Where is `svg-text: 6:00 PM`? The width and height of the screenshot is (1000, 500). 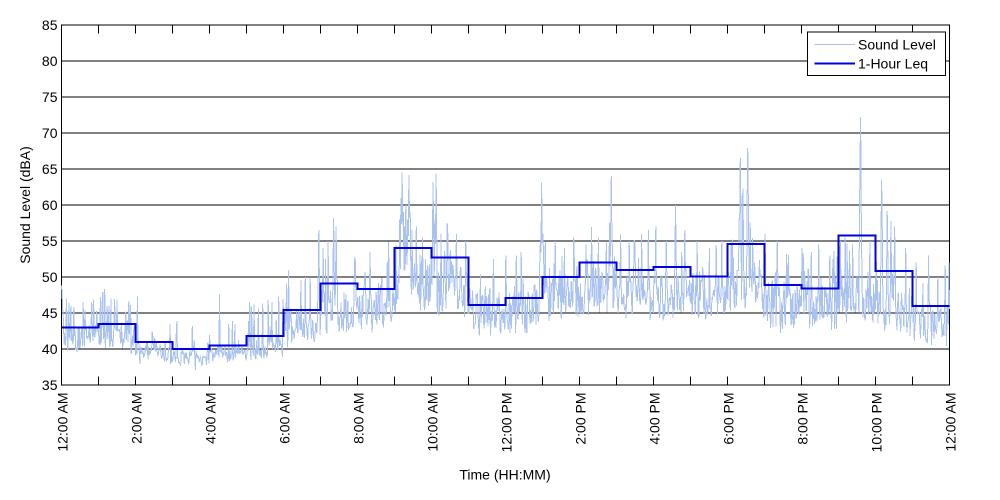
svg-text: 6:00 PM is located at coordinates (728, 419).